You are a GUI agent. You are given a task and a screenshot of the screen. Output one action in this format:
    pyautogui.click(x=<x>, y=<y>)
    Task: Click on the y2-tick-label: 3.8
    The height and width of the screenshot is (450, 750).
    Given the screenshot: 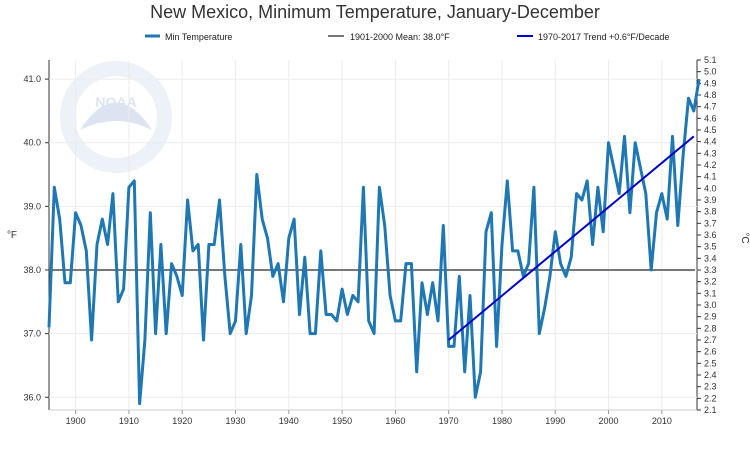 What is the action you would take?
    pyautogui.click(x=710, y=212)
    